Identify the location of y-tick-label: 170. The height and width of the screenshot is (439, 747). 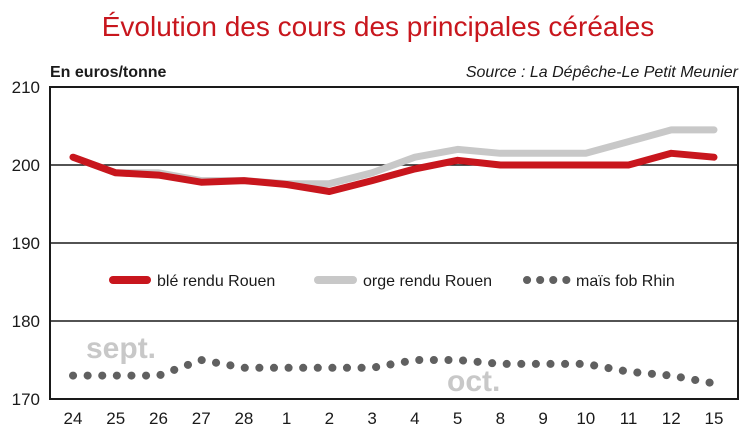
(26, 399).